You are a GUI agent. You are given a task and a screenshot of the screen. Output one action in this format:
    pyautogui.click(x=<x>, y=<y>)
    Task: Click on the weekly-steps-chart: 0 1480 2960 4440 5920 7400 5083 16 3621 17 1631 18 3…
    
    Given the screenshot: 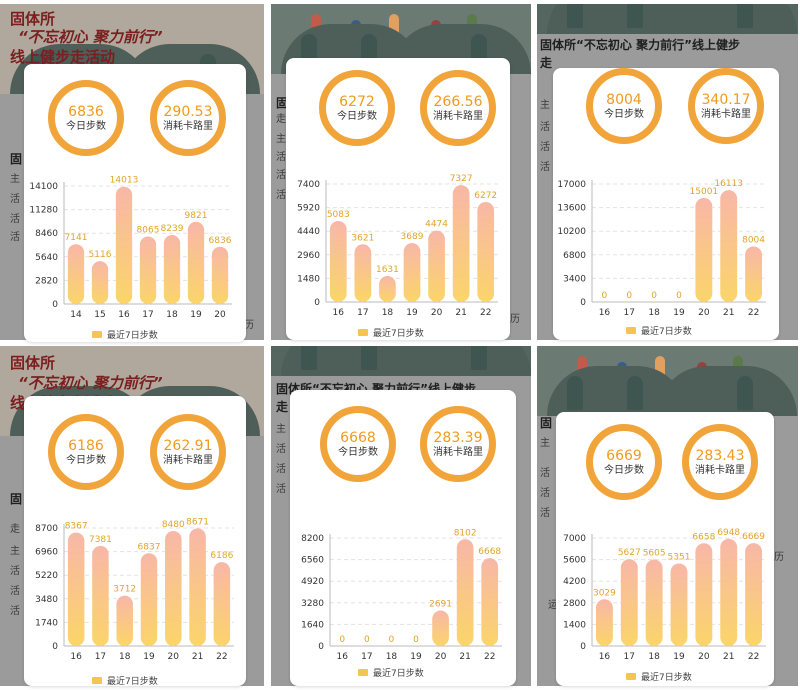 What is the action you would take?
    pyautogui.click(x=397, y=246)
    